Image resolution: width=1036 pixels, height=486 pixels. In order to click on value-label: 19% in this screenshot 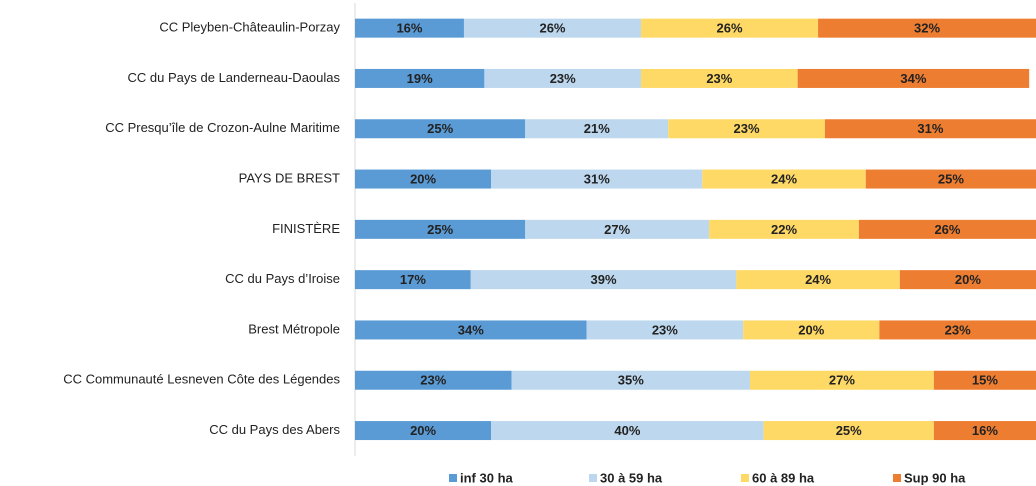, I will do `click(420, 78)`.